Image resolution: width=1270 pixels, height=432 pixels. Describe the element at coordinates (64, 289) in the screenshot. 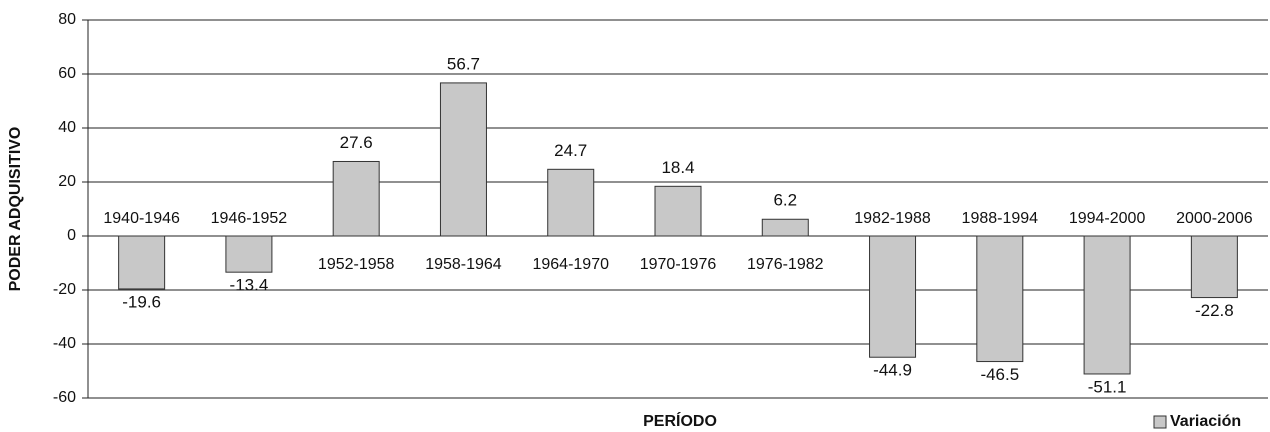

I see `y-tick-label: -20` at that location.